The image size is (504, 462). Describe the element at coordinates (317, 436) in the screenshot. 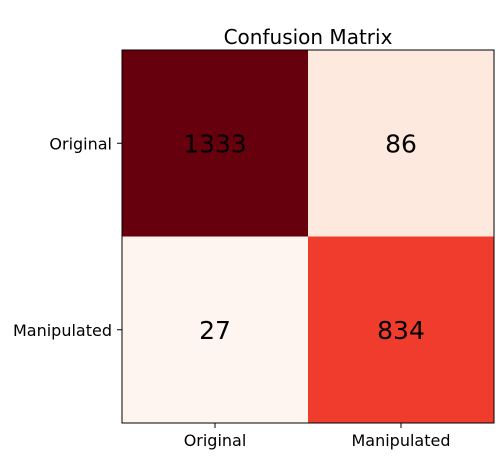

I see `x-axis-ticks: Original Manipulated` at that location.